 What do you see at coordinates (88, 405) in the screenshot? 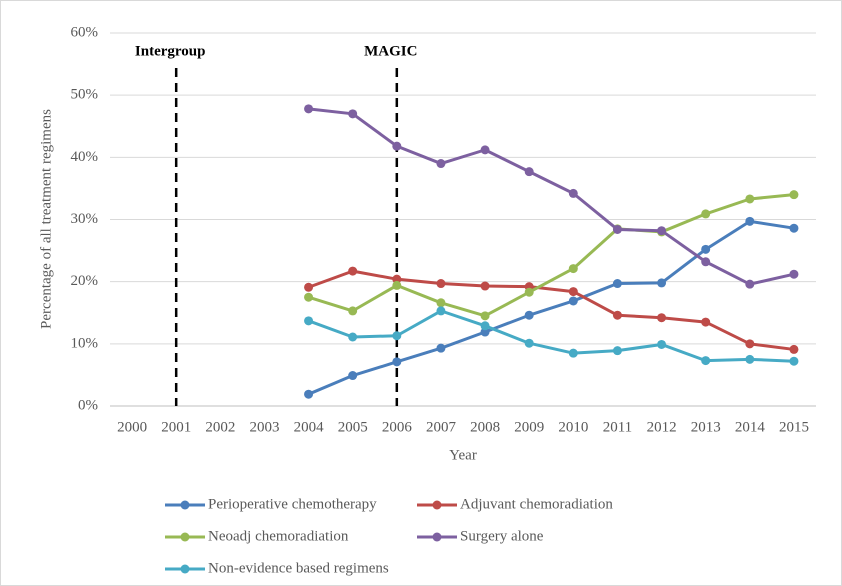
I see `y-tick-label: 0%` at bounding box center [88, 405].